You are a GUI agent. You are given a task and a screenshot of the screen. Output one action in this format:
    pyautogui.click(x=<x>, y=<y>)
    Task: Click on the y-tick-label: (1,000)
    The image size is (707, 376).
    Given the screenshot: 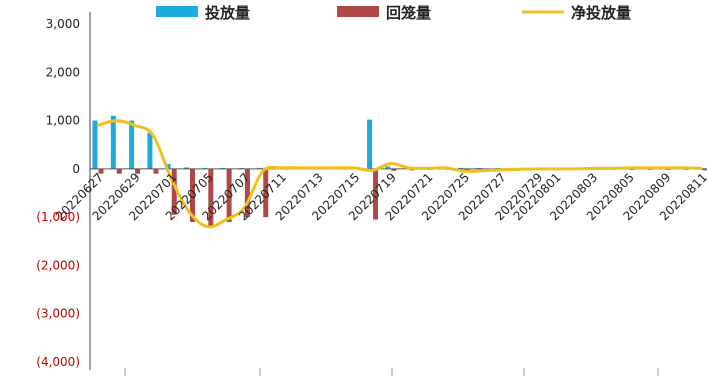 What is the action you would take?
    pyautogui.click(x=58, y=217)
    